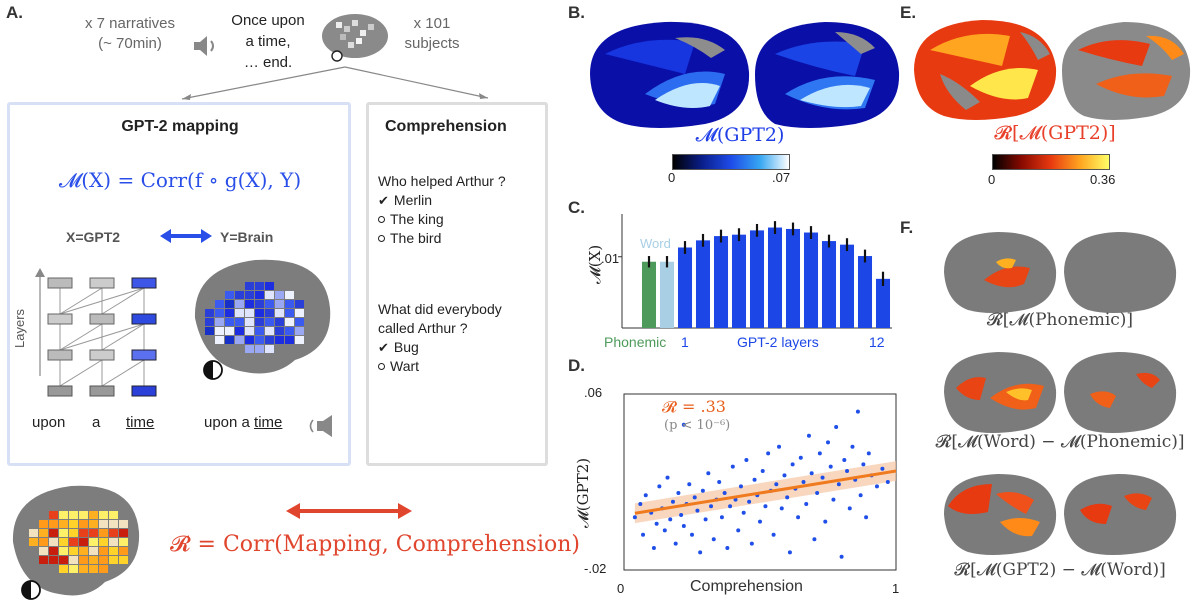 The width and height of the screenshot is (1200, 612). What do you see at coordinates (463, 200) in the screenshot?
I see `q1-option-merlin: ✔ Merlin` at bounding box center [463, 200].